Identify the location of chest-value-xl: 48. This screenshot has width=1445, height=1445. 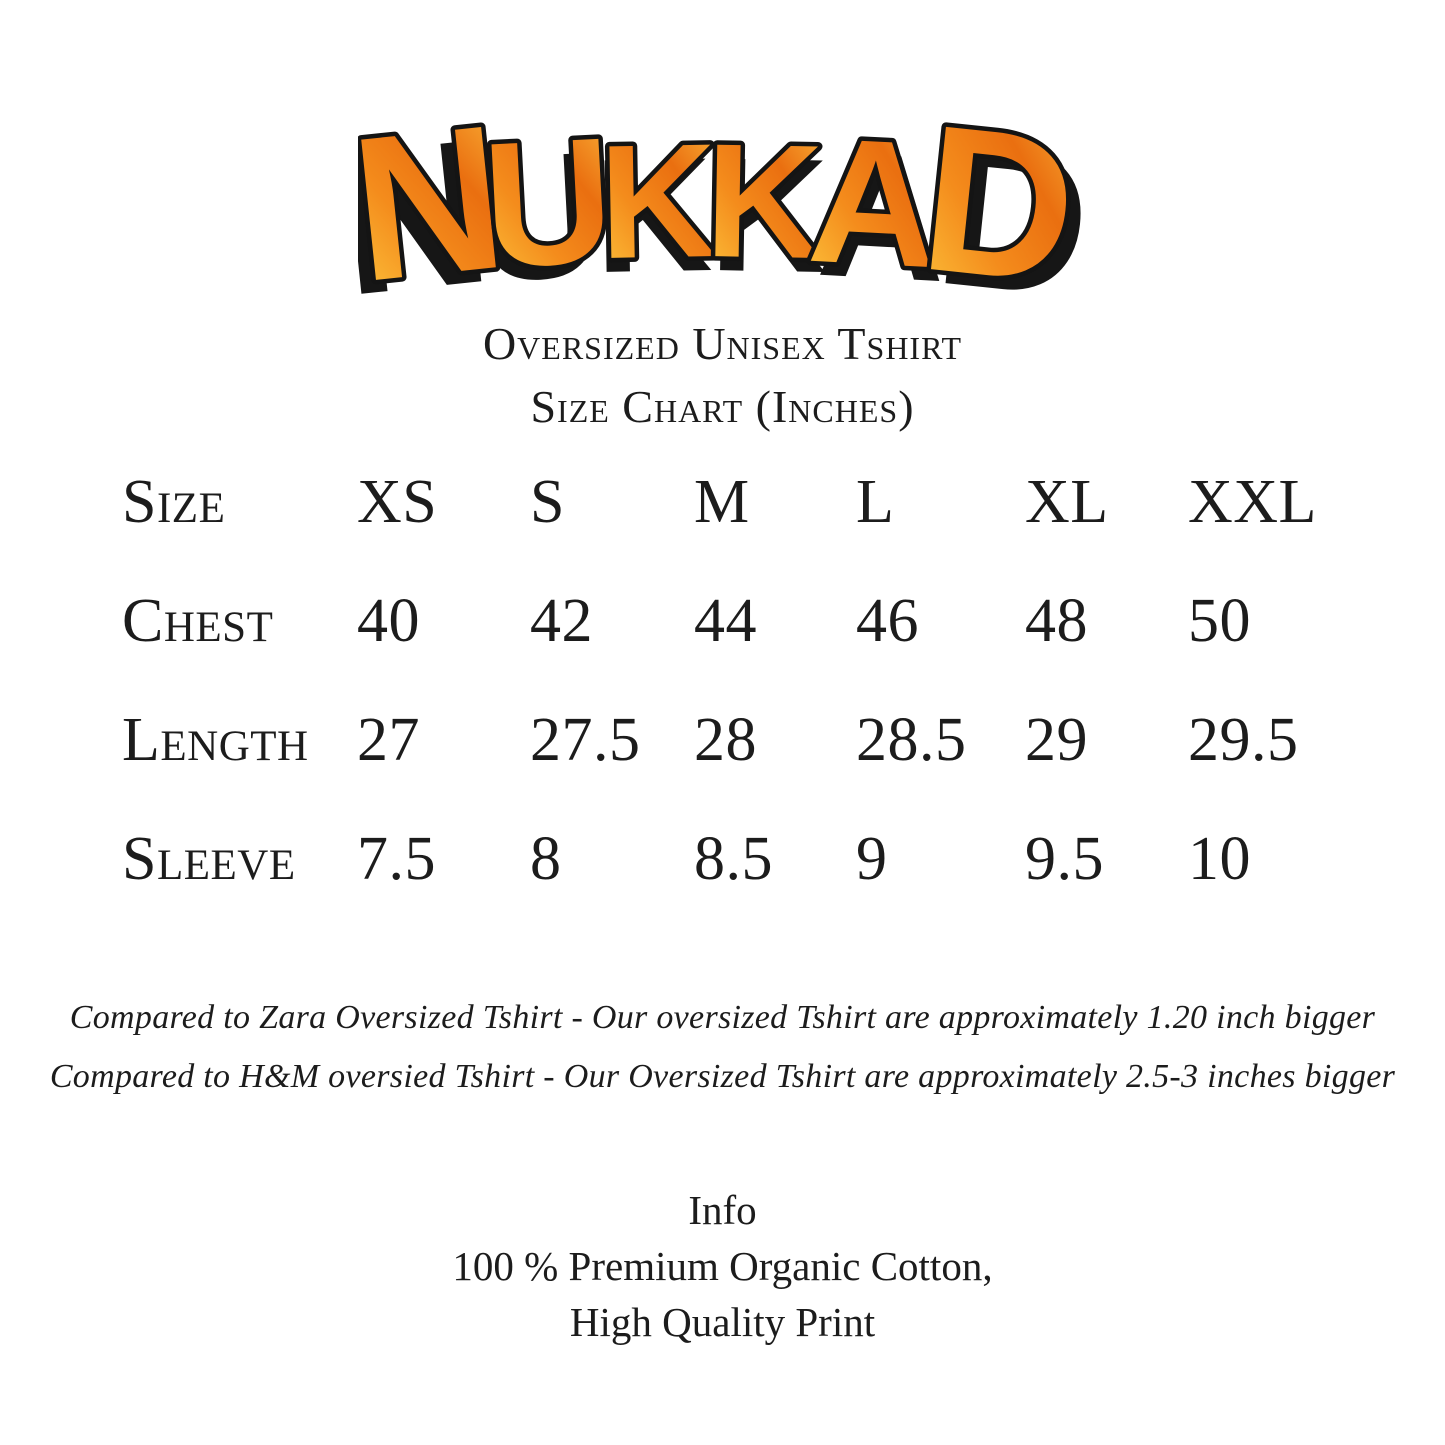
(1056, 621).